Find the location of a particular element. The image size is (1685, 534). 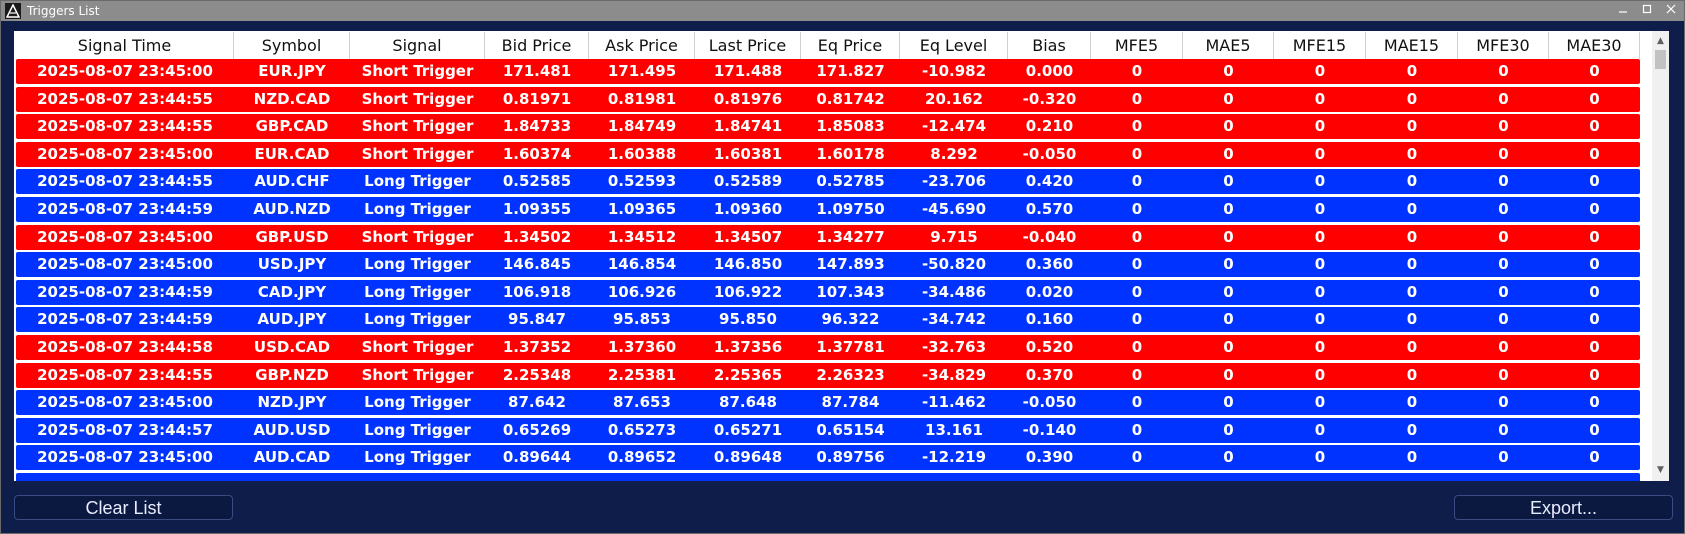

close-icon is located at coordinates (1671, 11).